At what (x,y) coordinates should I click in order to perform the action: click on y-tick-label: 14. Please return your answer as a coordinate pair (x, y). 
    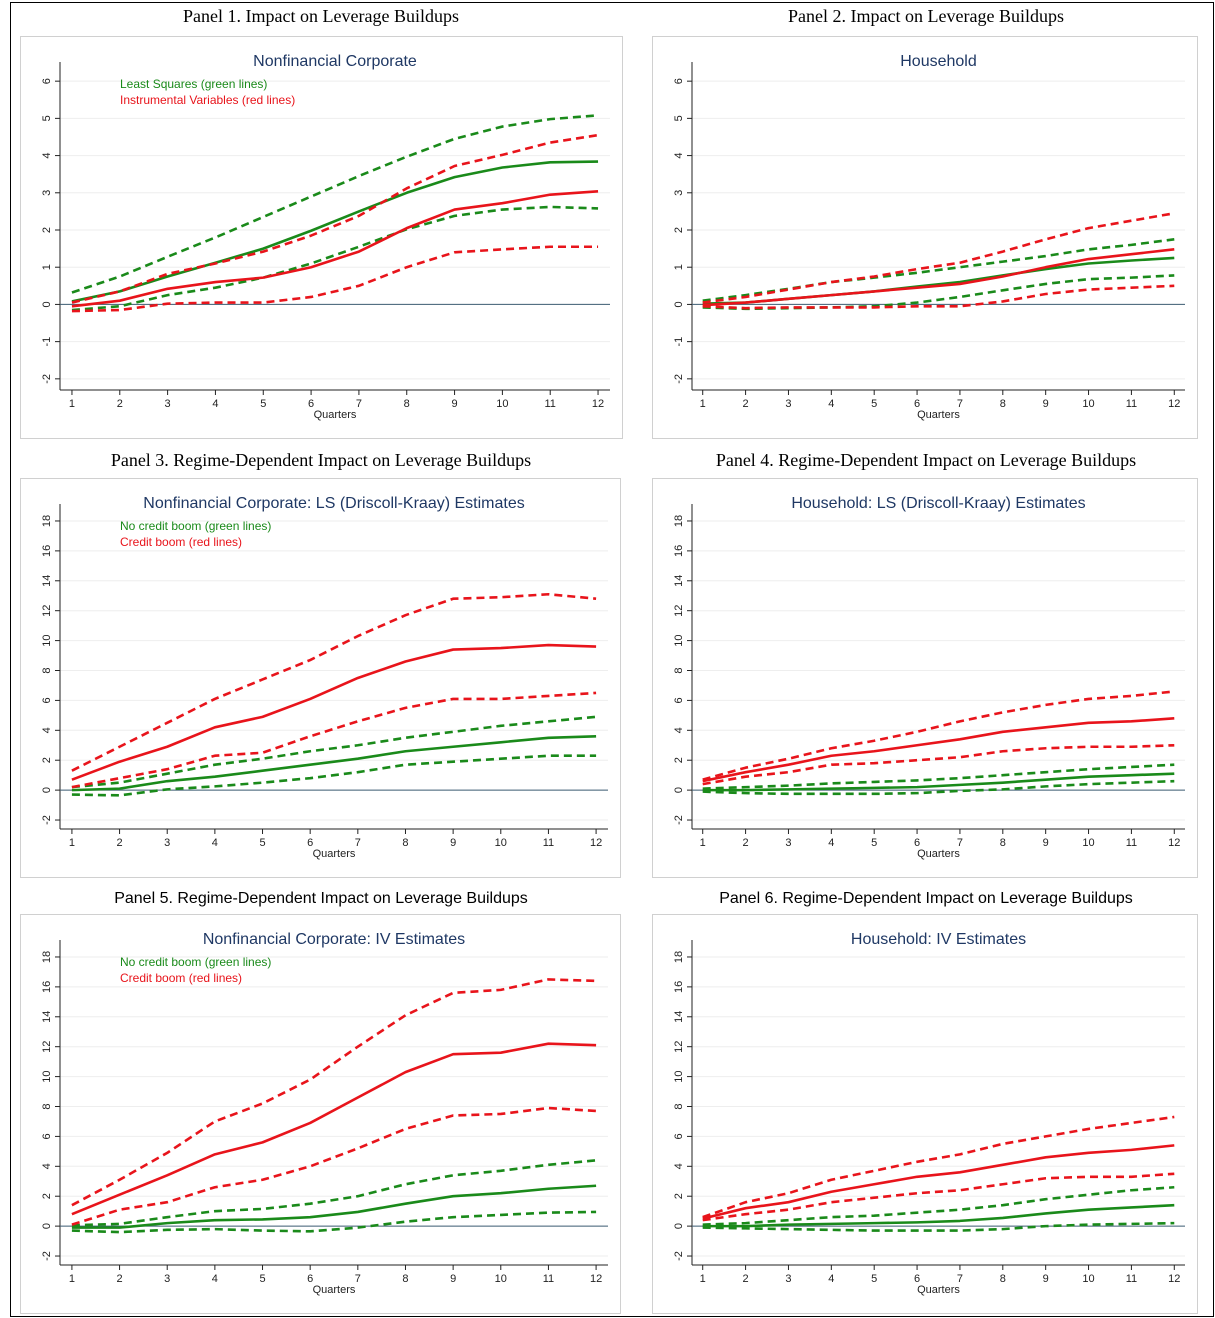
    Looking at the image, I should click on (47, 581).